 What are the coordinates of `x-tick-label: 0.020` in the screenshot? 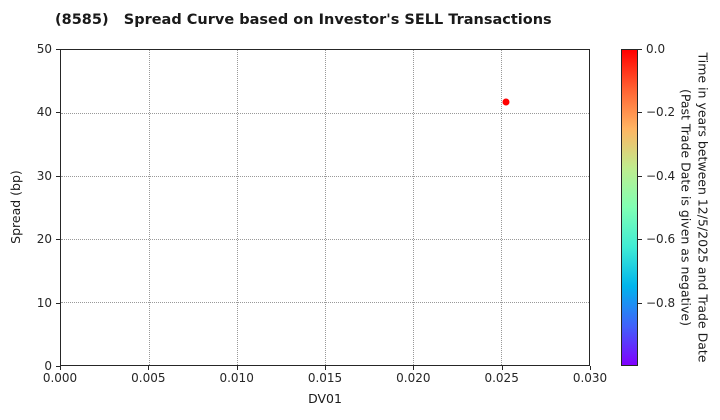 It's located at (413, 378).